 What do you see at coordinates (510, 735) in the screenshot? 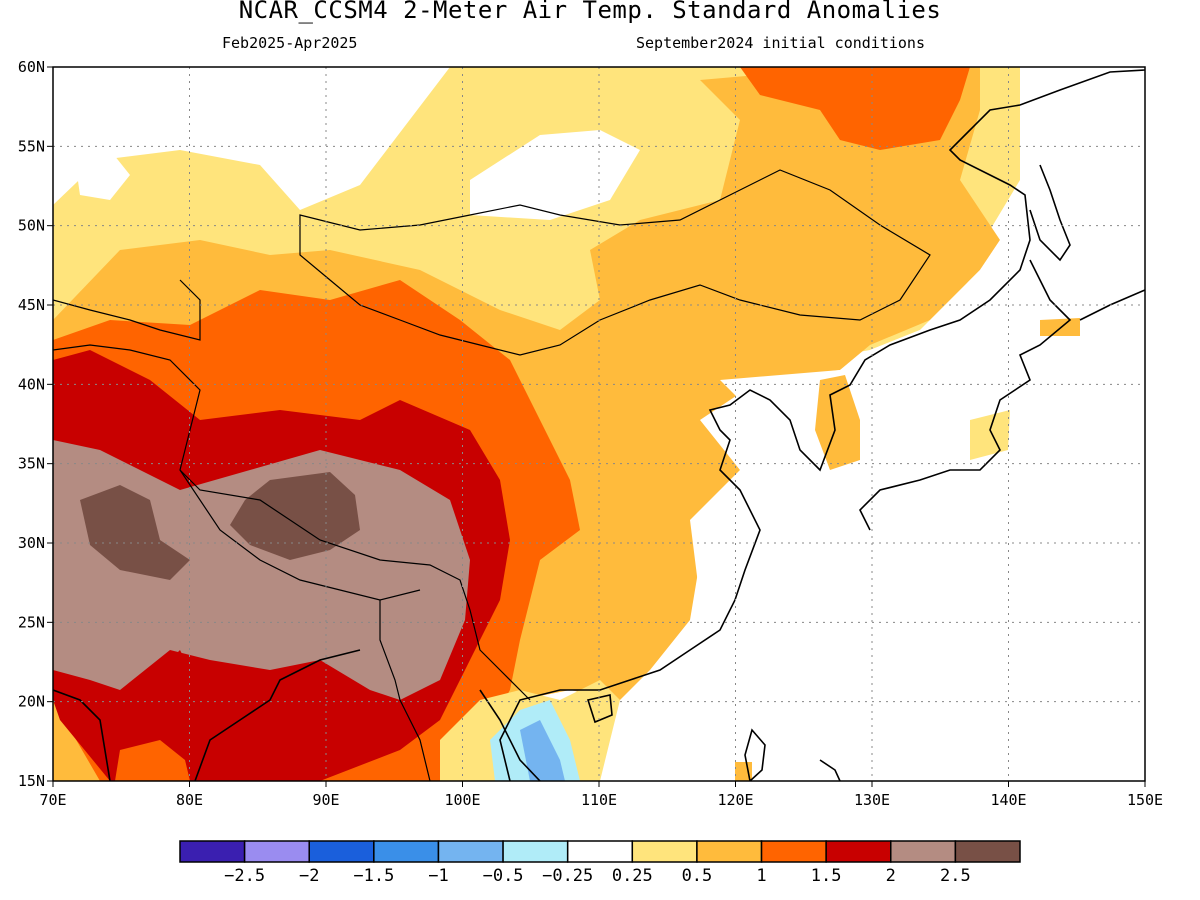
I see `coastline-indochina` at bounding box center [510, 735].